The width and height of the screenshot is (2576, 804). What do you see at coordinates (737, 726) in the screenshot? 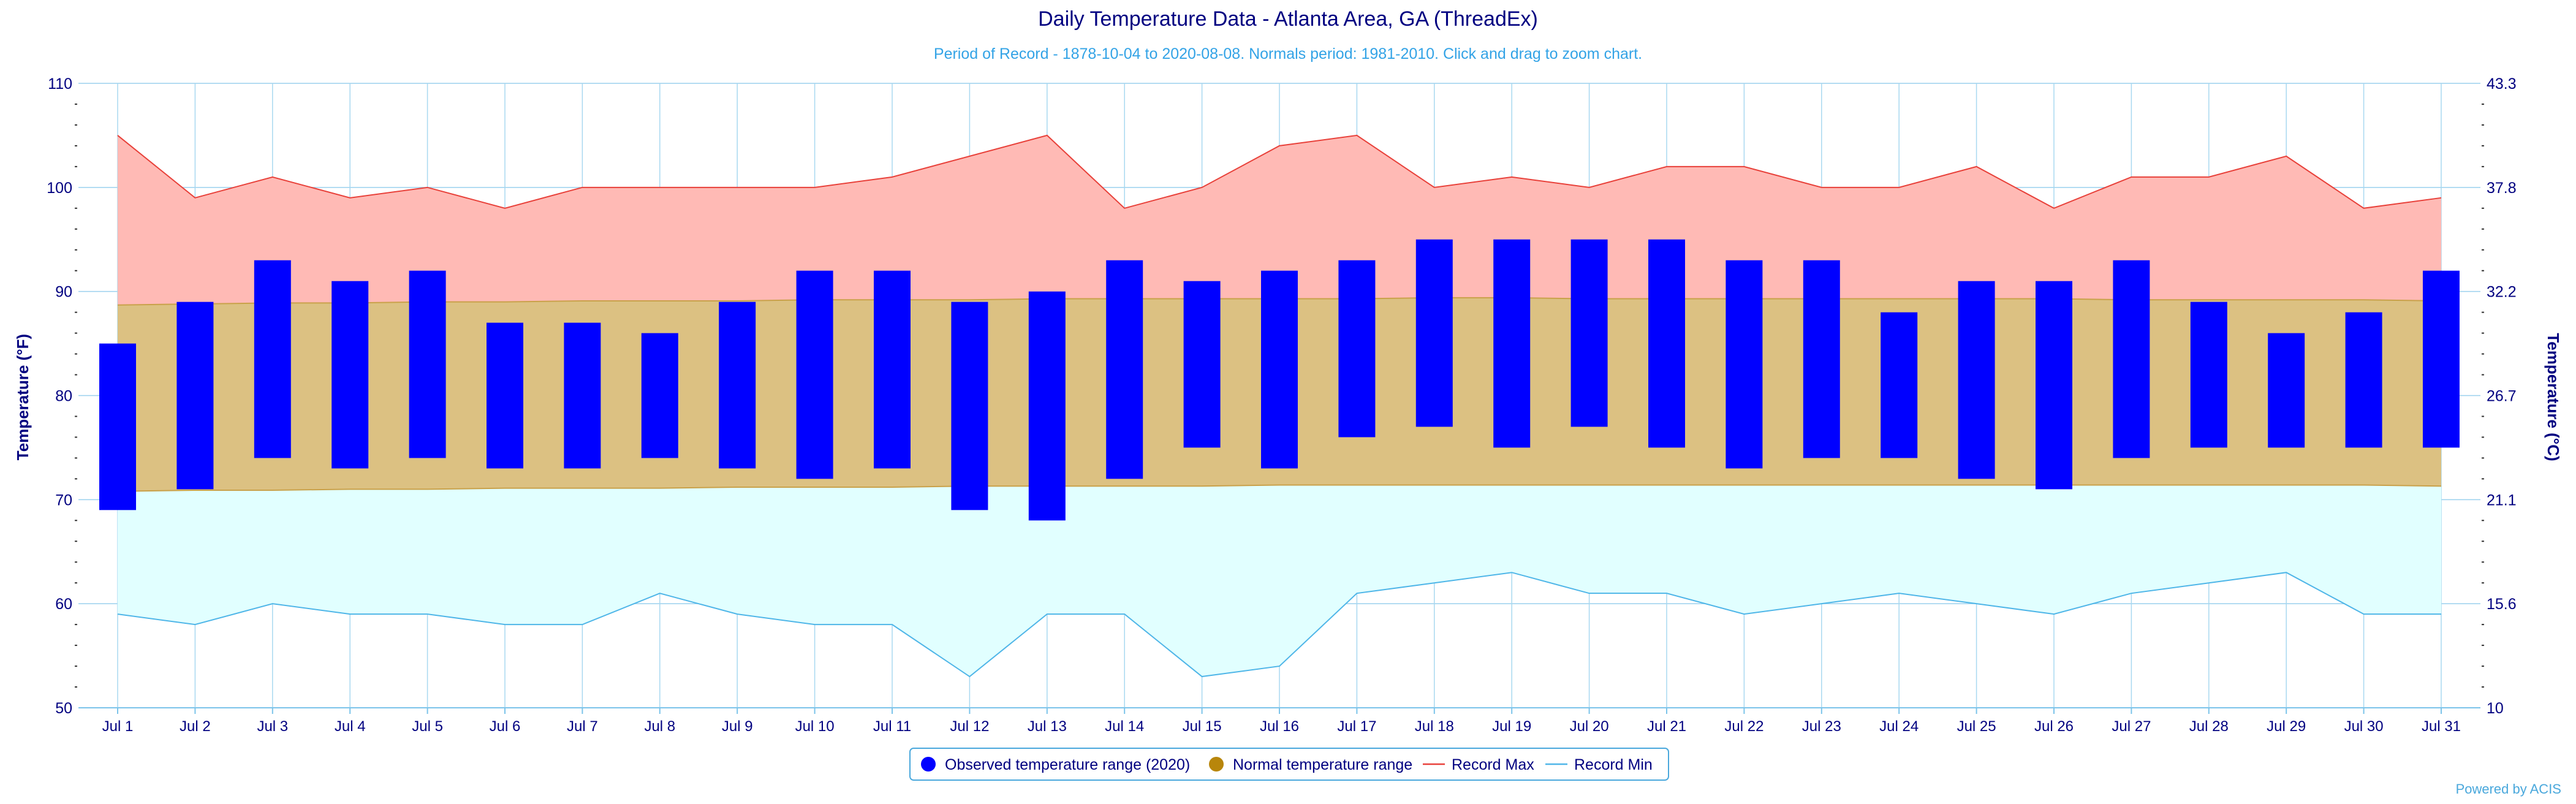
I see `x-tick-label: Jul 9` at bounding box center [737, 726].